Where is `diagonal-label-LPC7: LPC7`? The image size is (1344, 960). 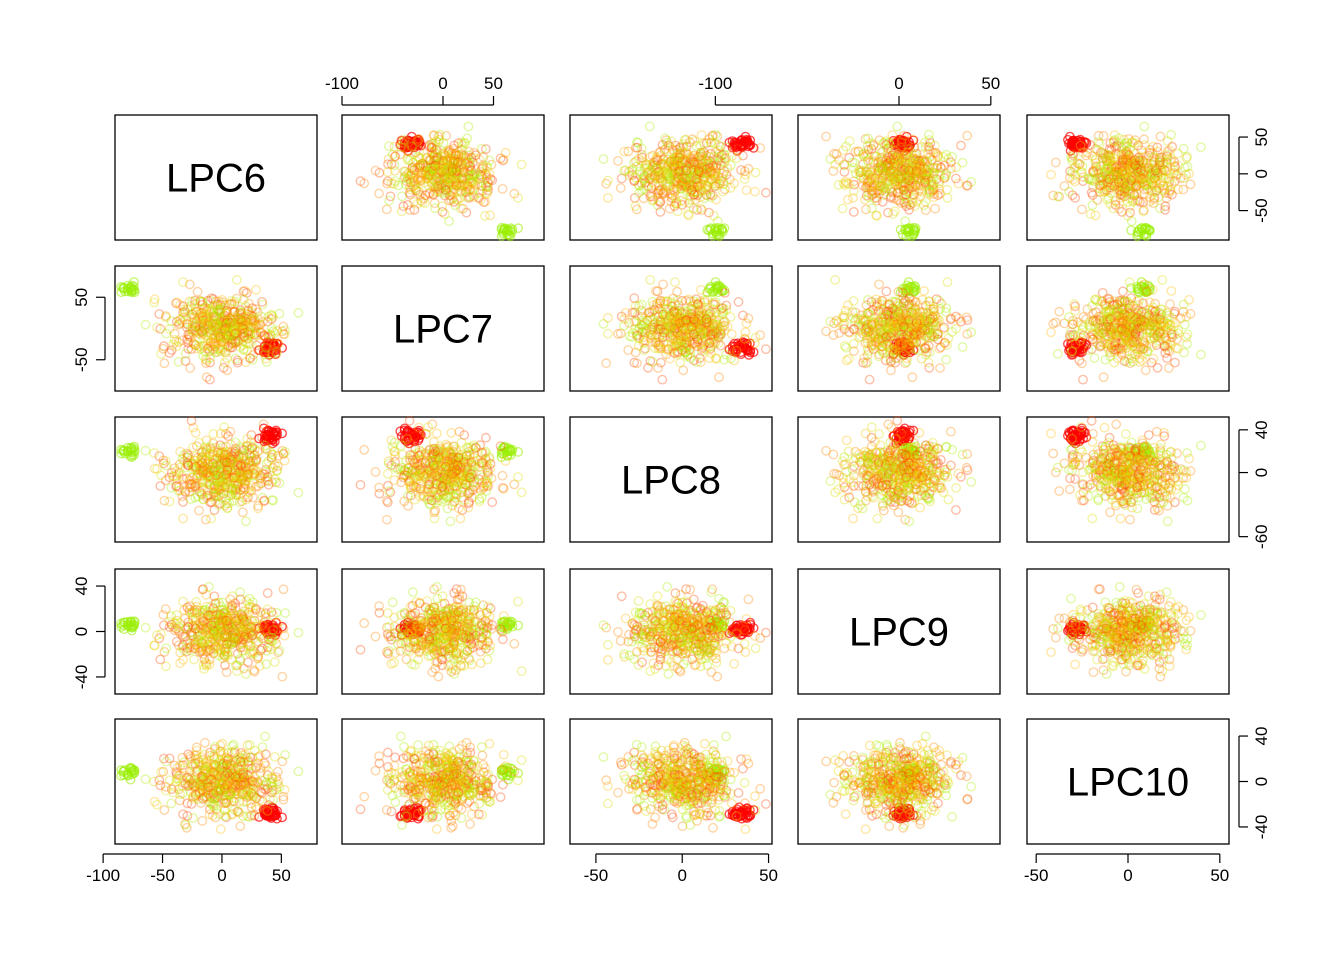
diagonal-label-LPC7: LPC7 is located at coordinates (443, 330).